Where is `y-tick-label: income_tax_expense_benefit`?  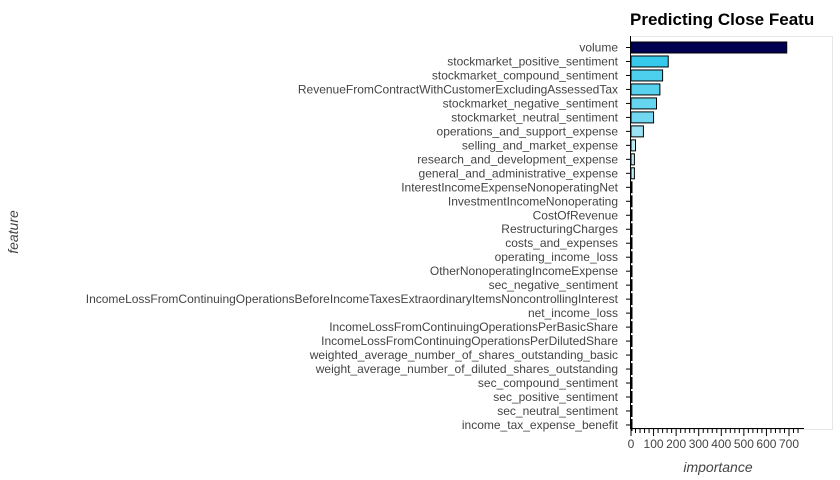
y-tick-label: income_tax_expense_benefit is located at coordinates (540, 425).